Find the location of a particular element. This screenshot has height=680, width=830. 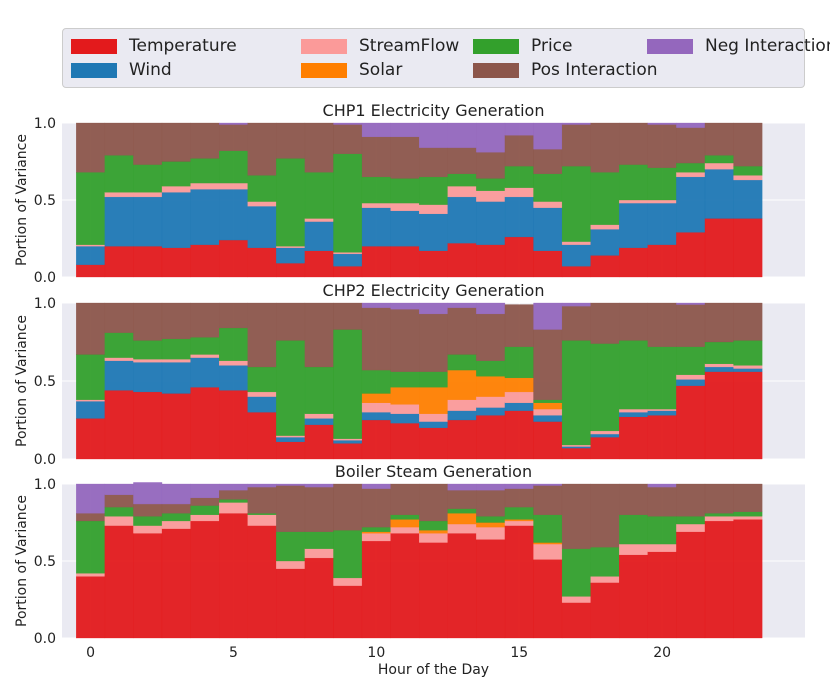

y-tick-label: 0.0 is located at coordinates (45, 278).